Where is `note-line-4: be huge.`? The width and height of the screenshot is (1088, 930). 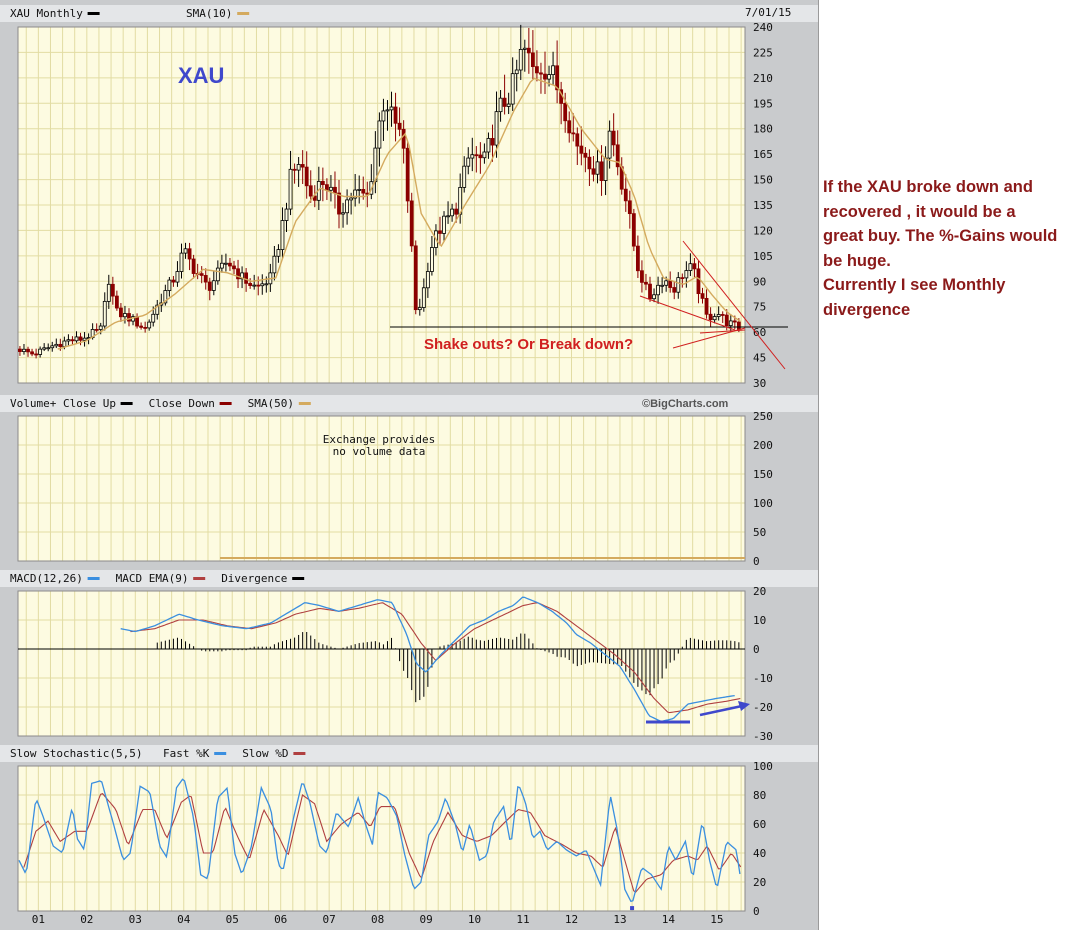
note-line-4: be huge. is located at coordinates (857, 260).